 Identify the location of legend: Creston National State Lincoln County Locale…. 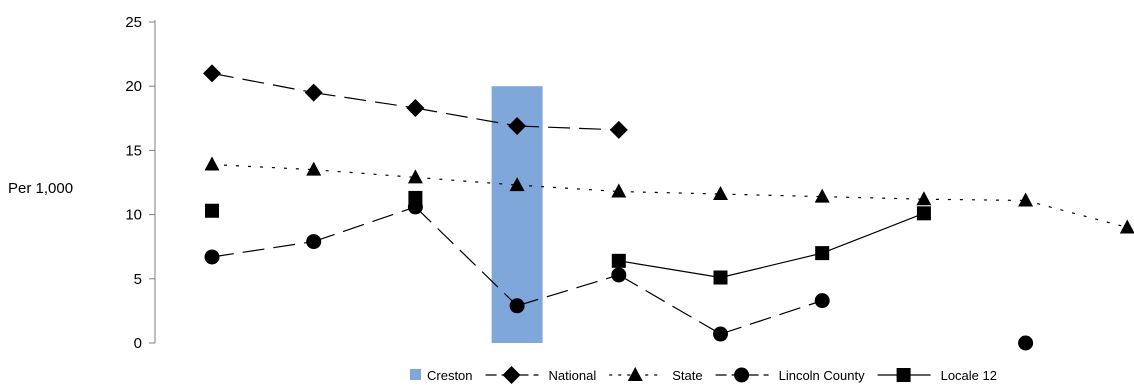
(703, 375).